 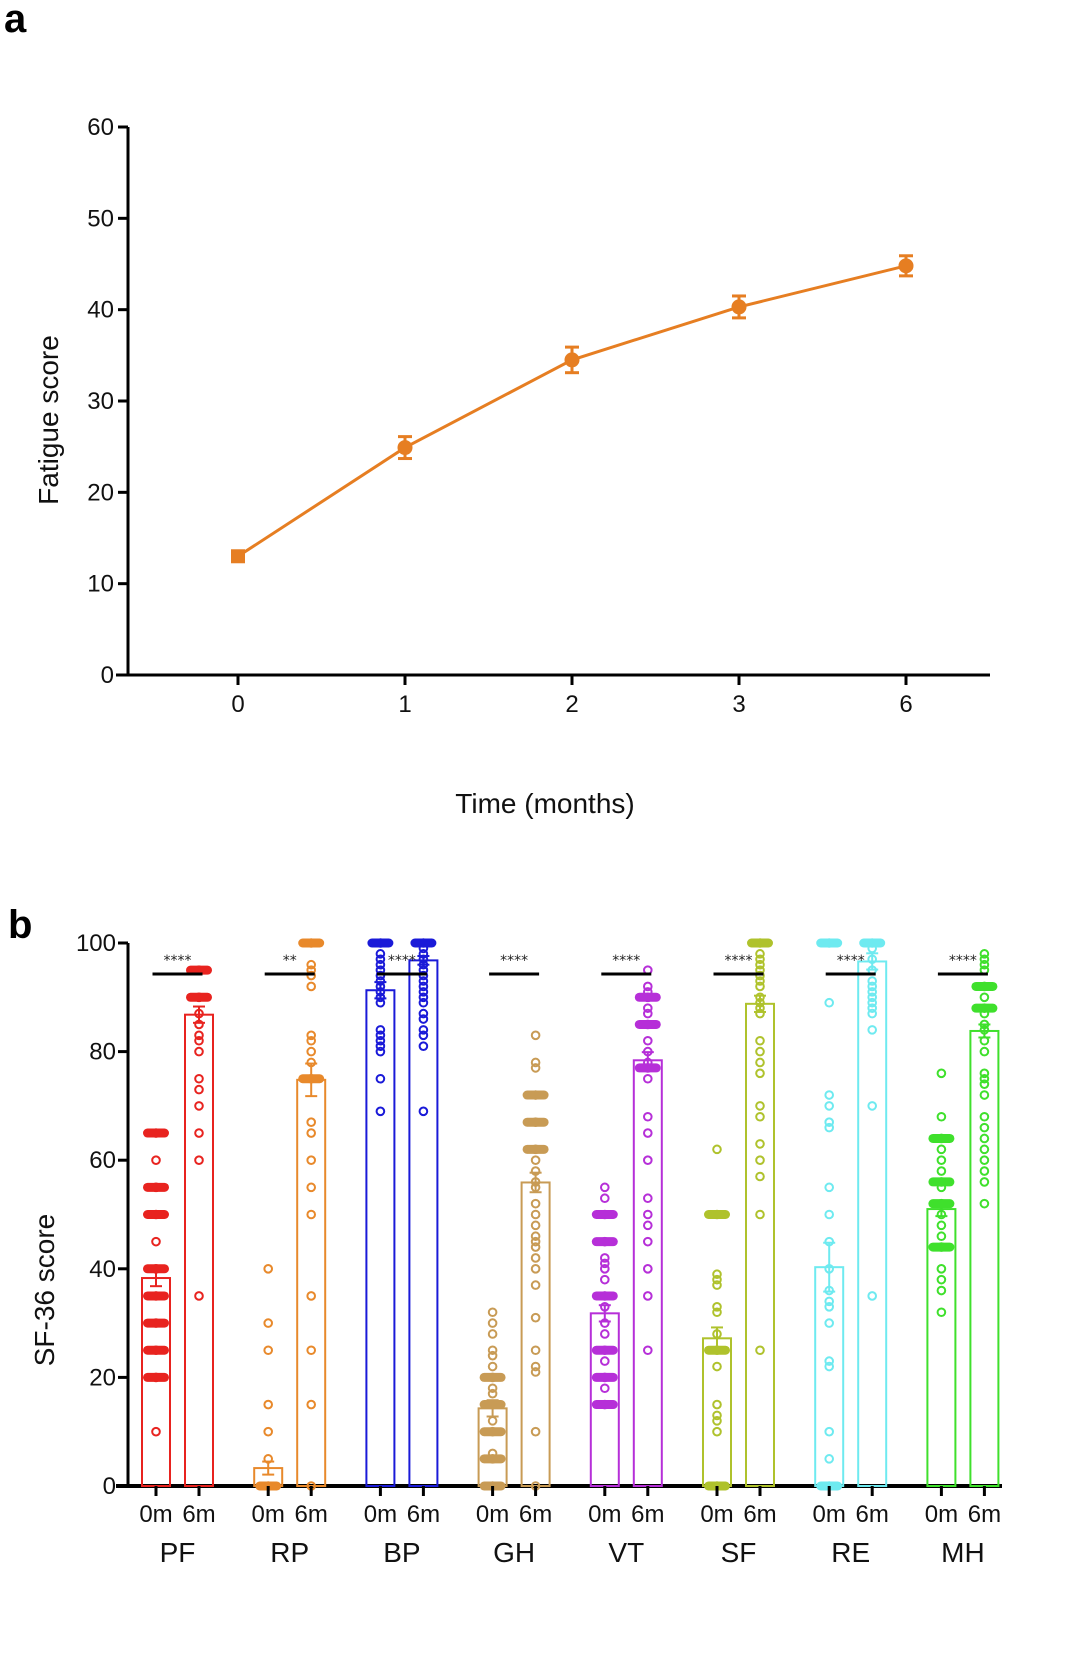 What do you see at coordinates (238, 556) in the screenshot?
I see `data-point-square` at bounding box center [238, 556].